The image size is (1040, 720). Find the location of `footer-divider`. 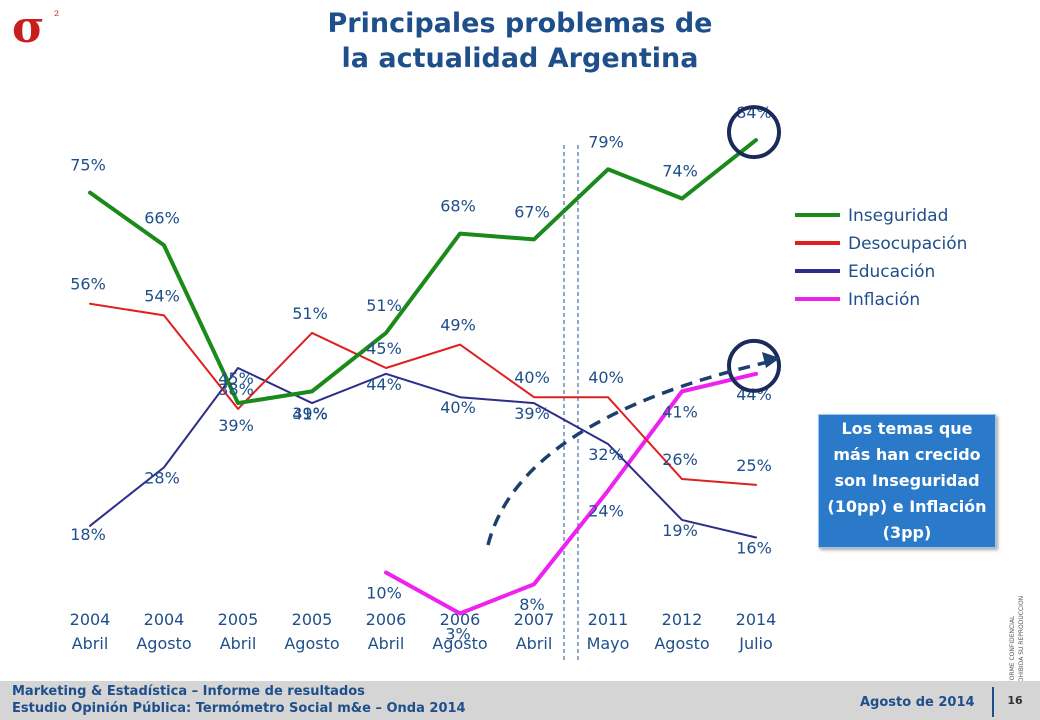

footer-divider is located at coordinates (993, 702).